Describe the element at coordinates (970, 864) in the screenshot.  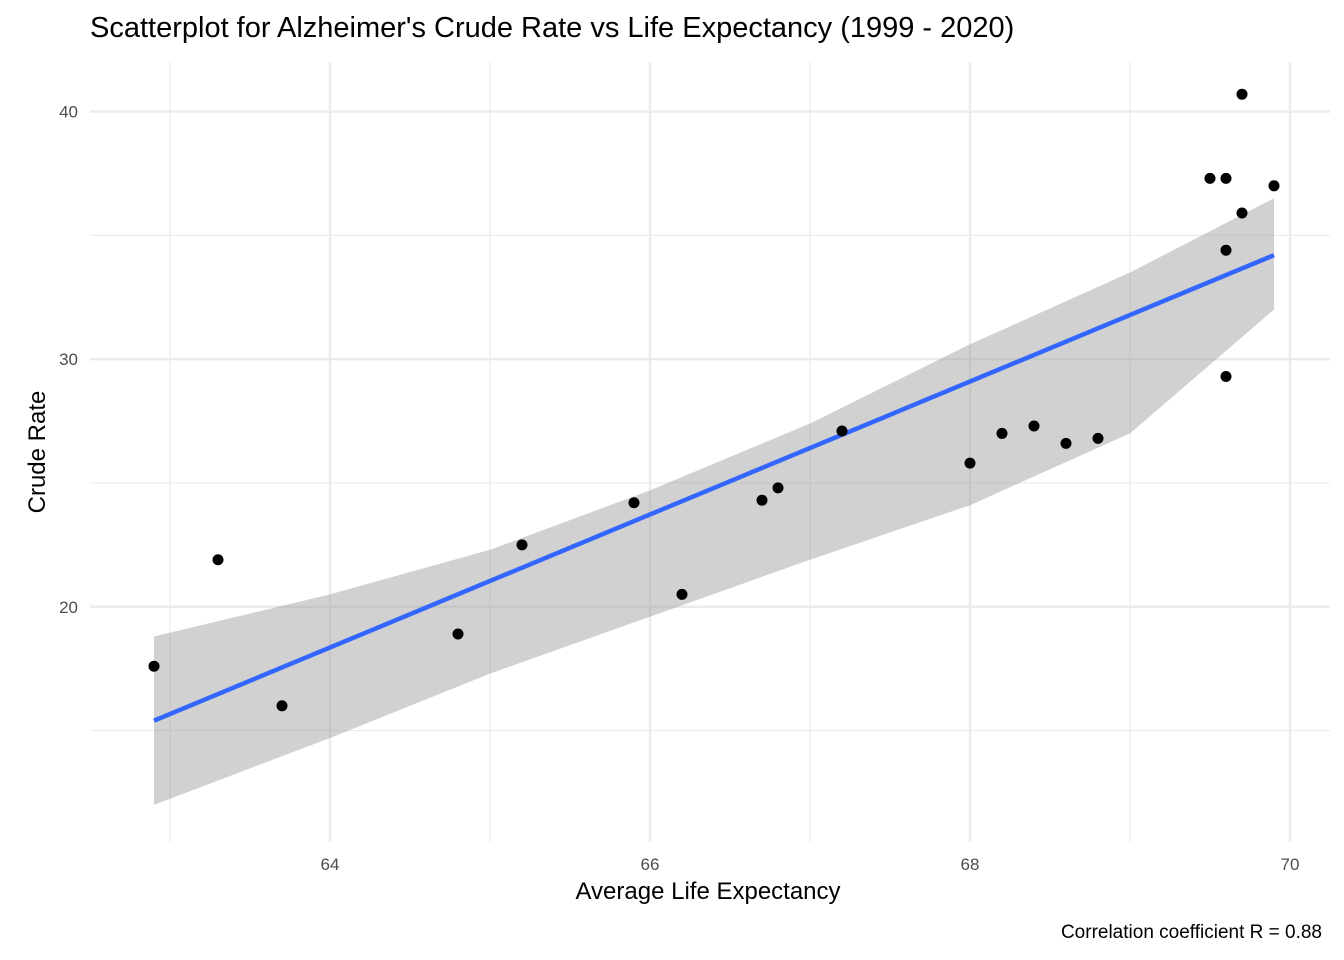
I see `x-tick-label: 68` at that location.